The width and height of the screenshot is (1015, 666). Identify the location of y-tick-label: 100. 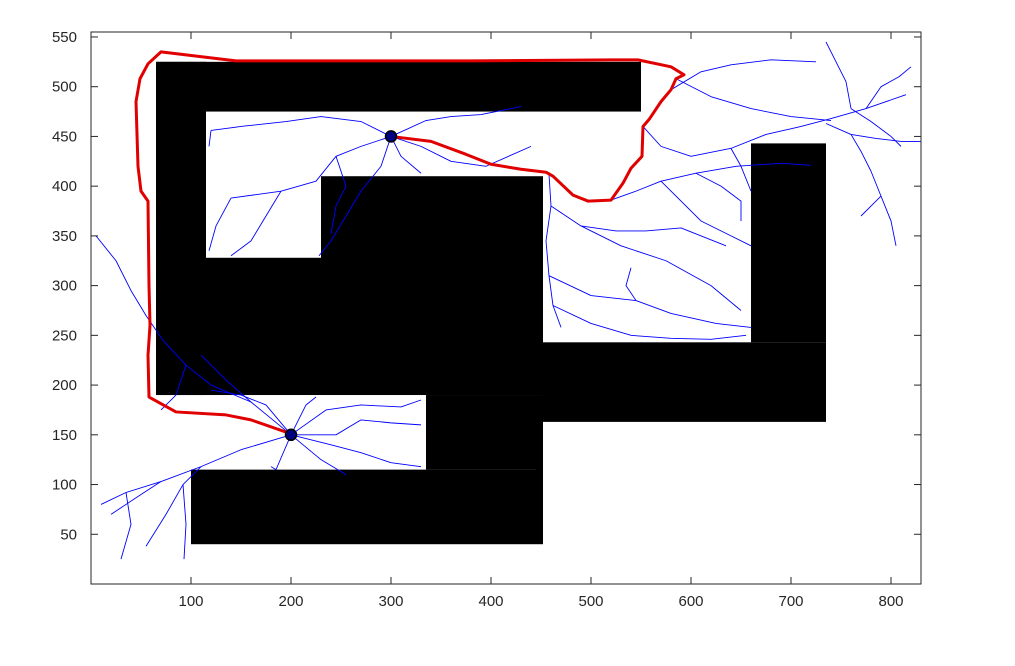
(64, 485).